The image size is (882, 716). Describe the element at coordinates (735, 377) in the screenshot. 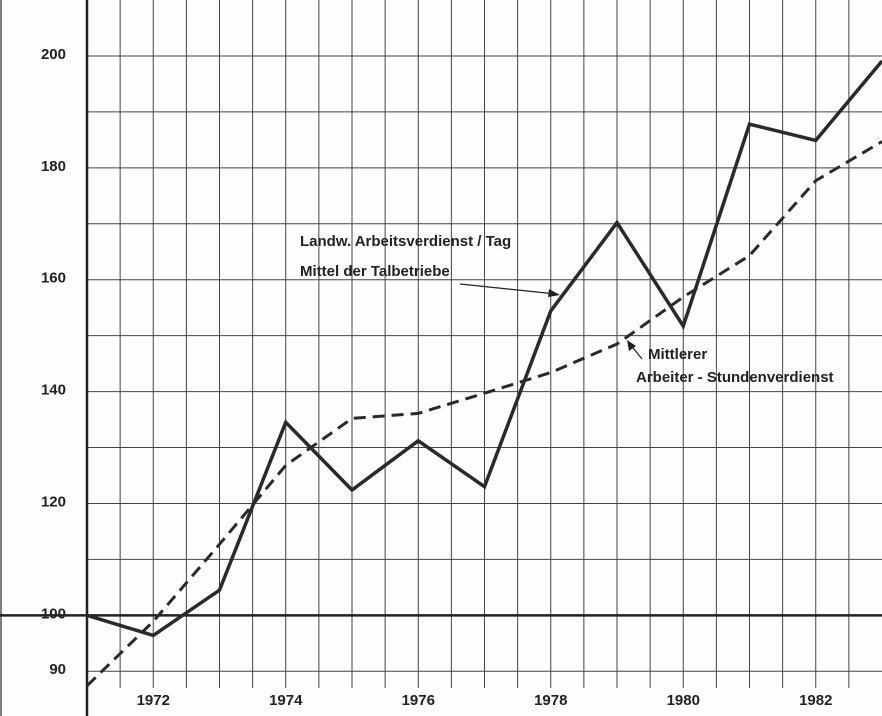

I see `annotation: Arbeiter - Stundenverdienst` at that location.